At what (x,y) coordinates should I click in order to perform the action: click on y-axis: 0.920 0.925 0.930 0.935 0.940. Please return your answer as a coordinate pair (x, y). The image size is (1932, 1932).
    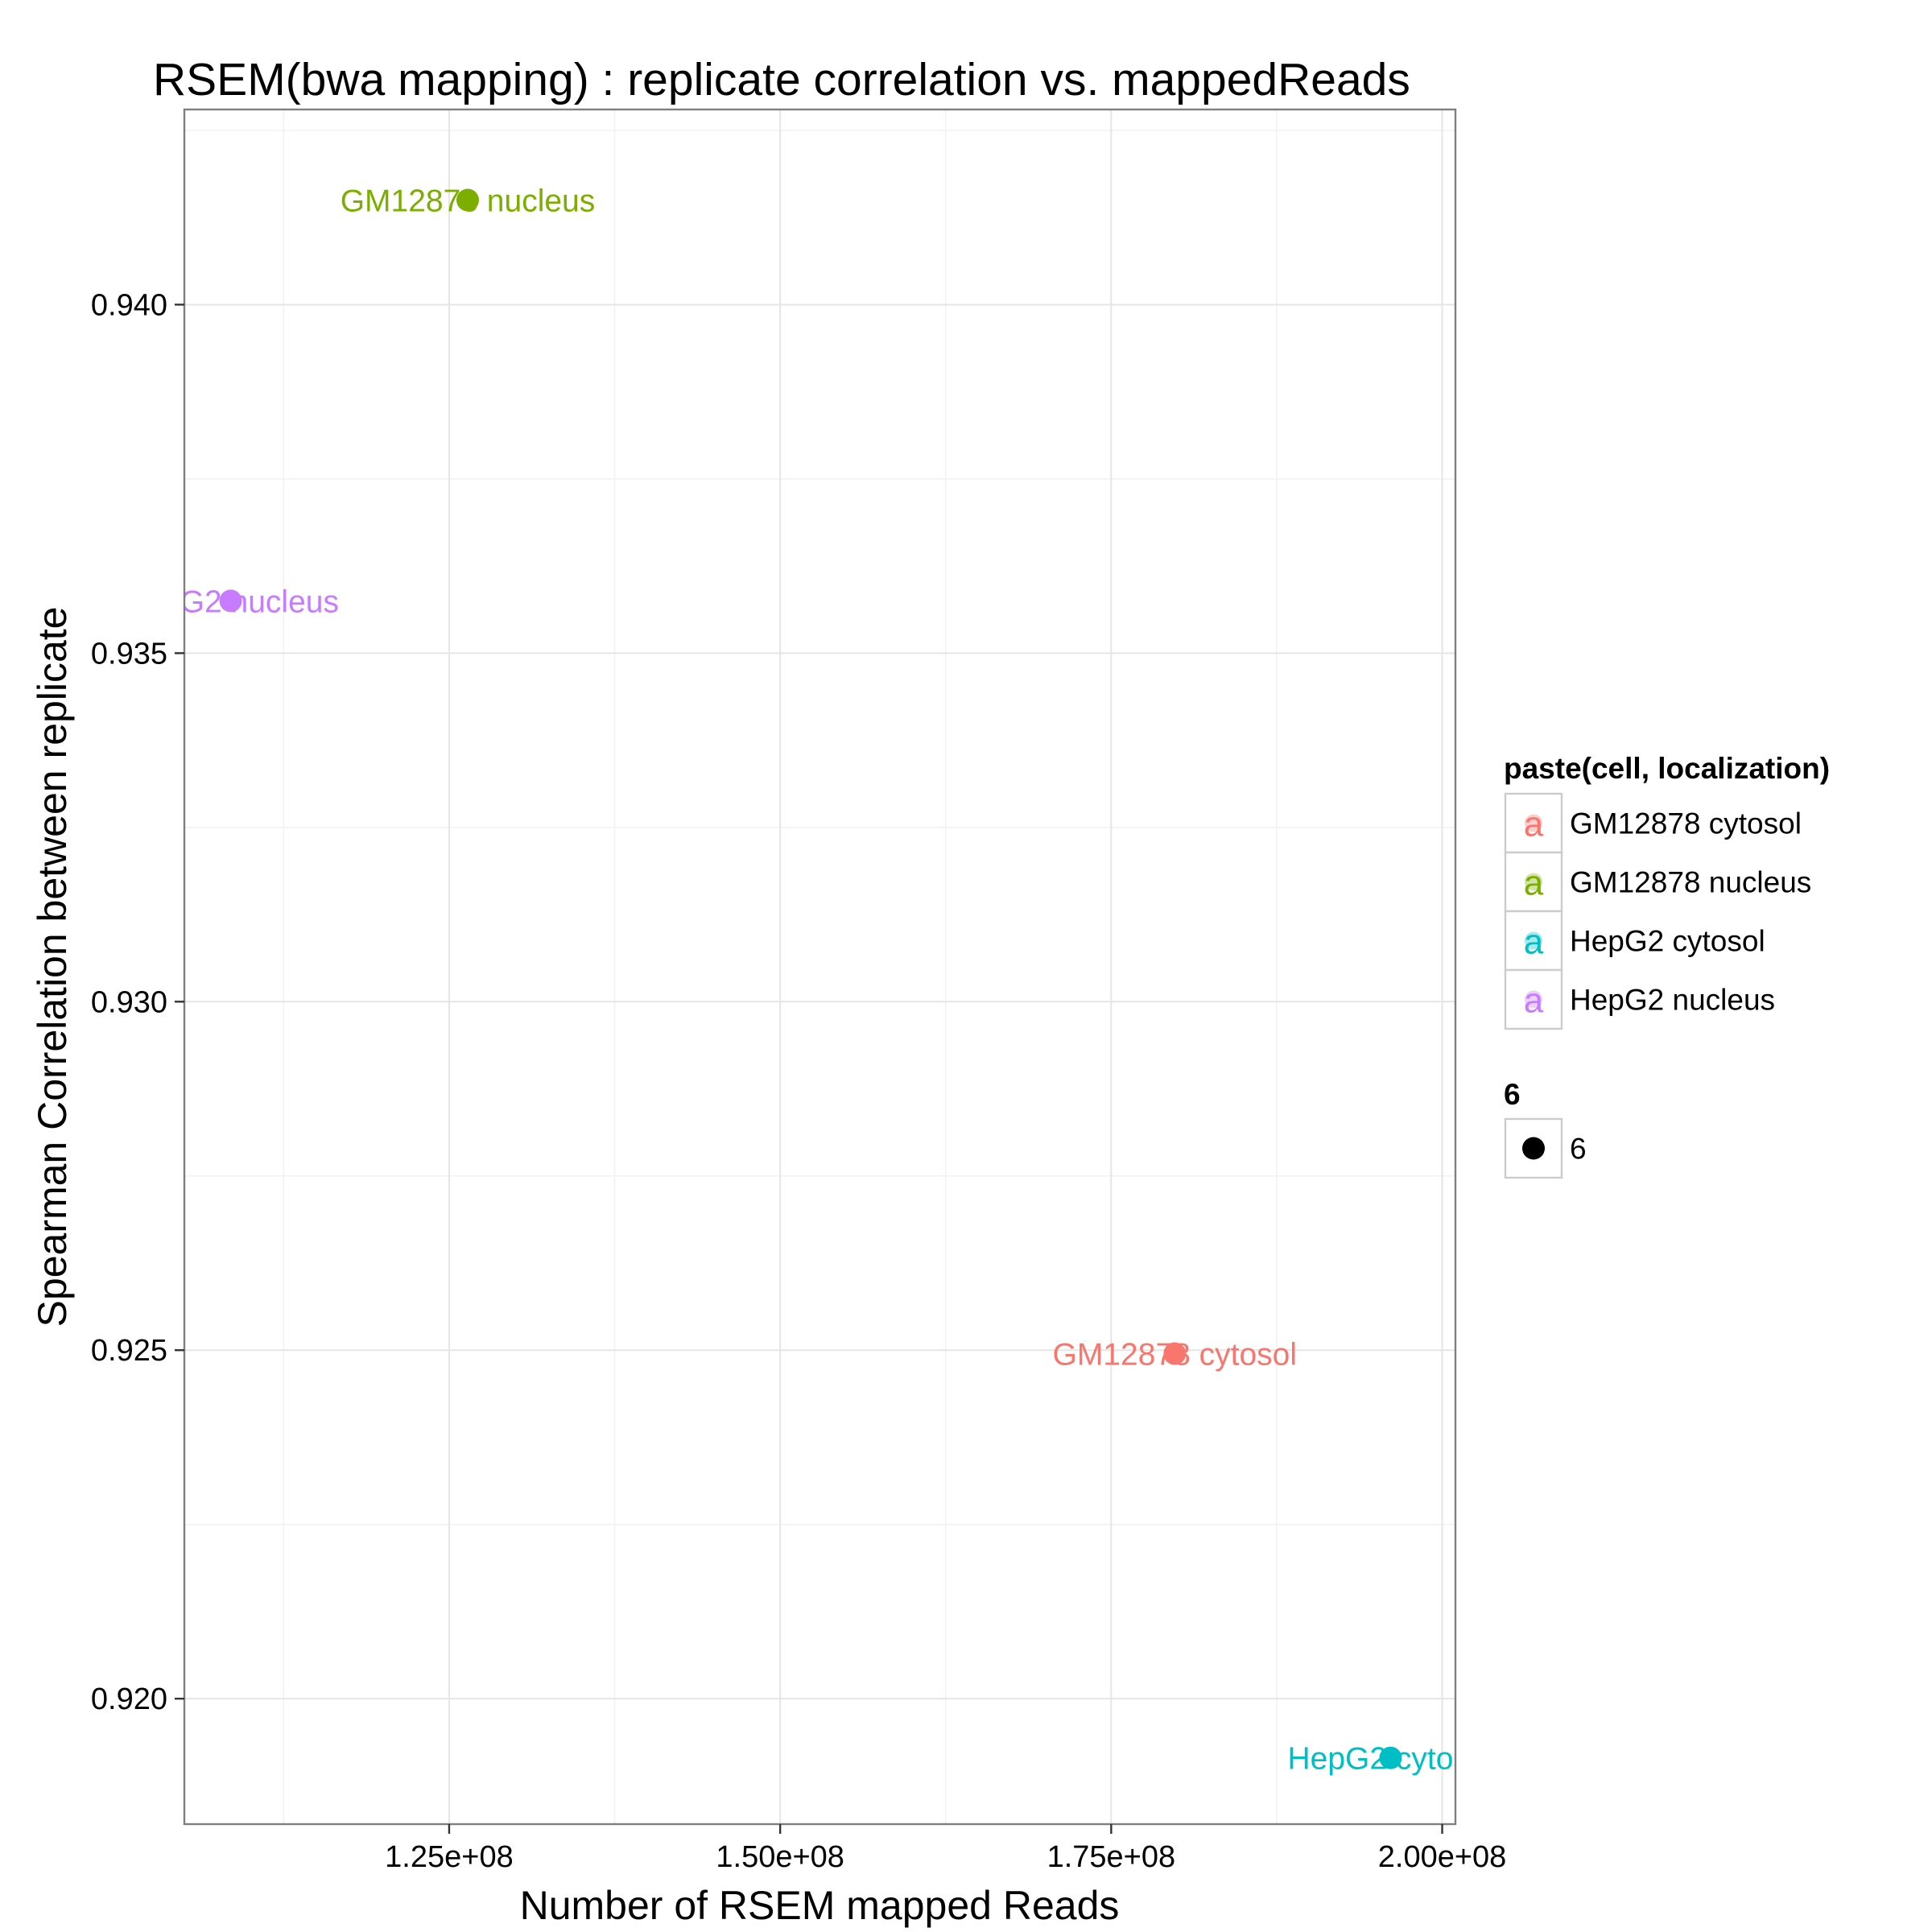
    Looking at the image, I should click on (137, 1002).